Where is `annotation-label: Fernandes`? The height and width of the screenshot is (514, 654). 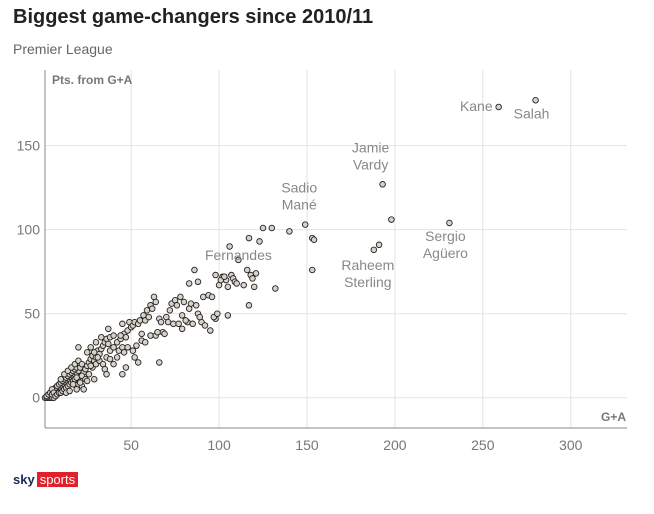 annotation-label: Fernandes is located at coordinates (238, 255).